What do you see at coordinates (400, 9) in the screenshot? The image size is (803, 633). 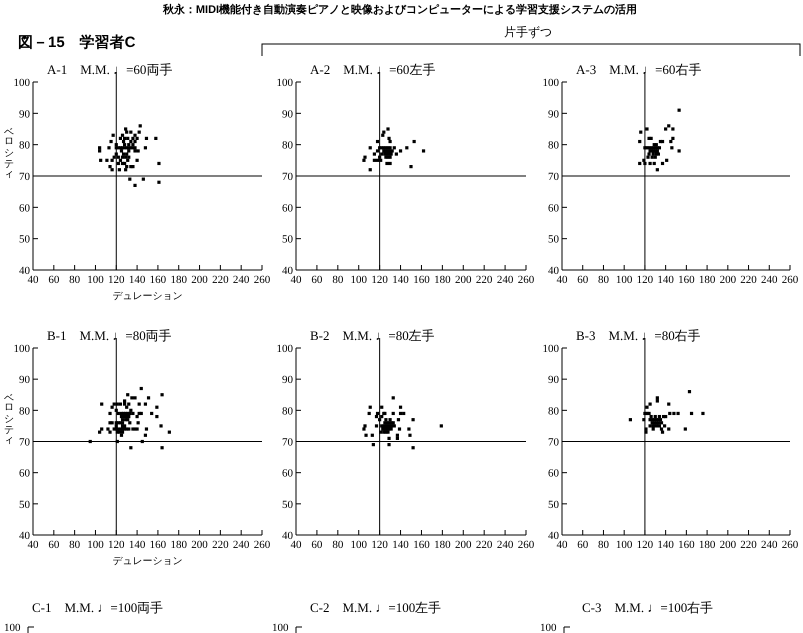 I see `text: 秋永：MIDI機能付き自動演奏ピアノと映像およびコンピューターによる学習支援システムの活用` at bounding box center [400, 9].